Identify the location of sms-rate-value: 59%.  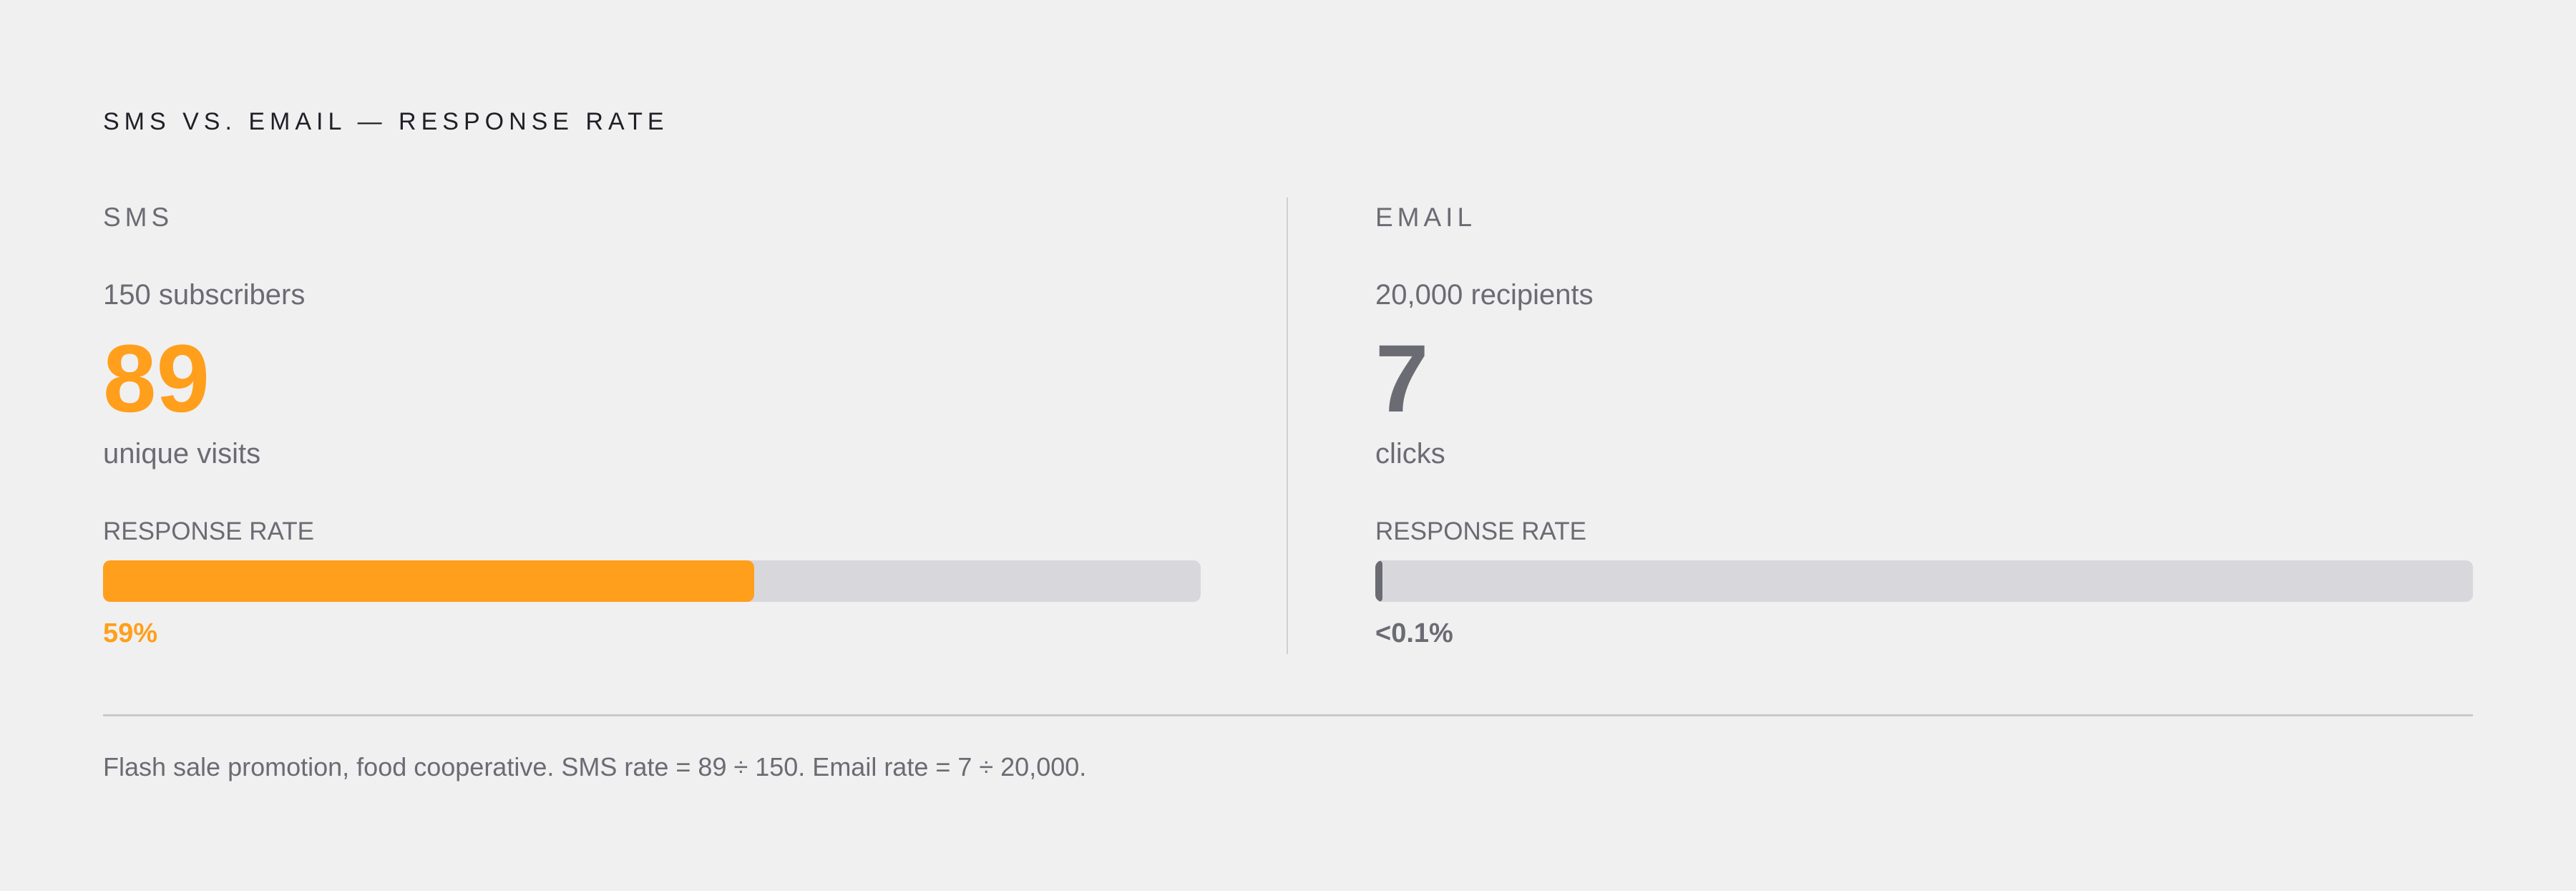
(130, 633).